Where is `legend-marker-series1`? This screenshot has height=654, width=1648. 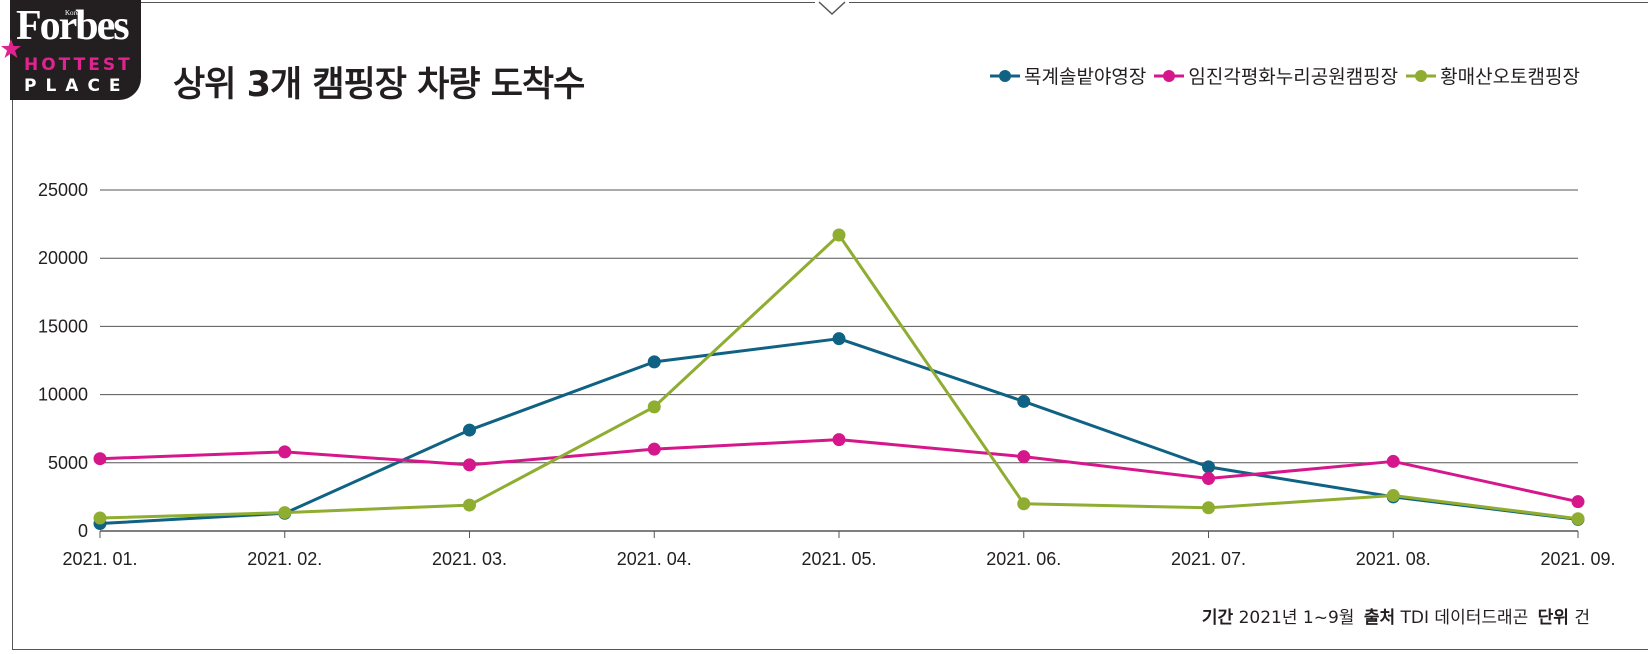
legend-marker-series1 is located at coordinates (1005, 75).